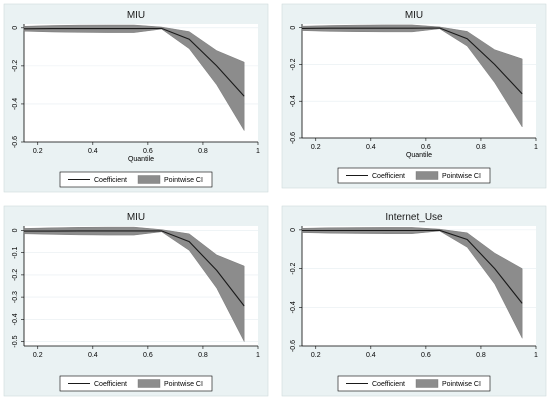 The height and width of the screenshot is (400, 550). I want to click on y-tick-label: -0.3, so click(15, 297).